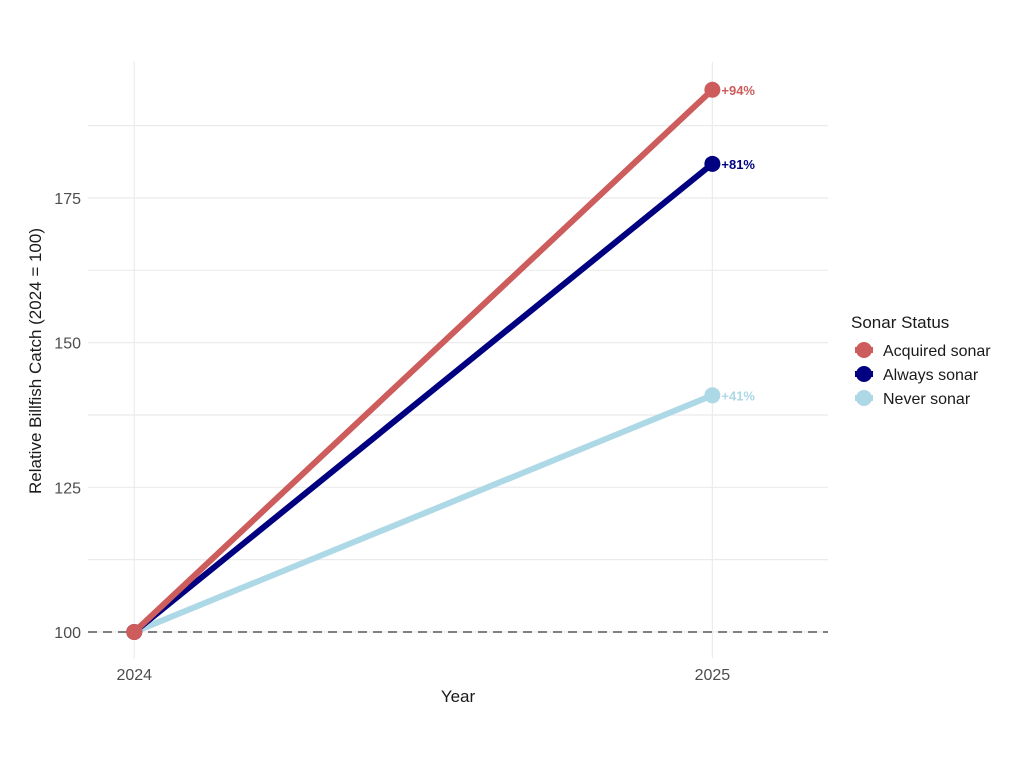 The height and width of the screenshot is (769, 1024). What do you see at coordinates (134, 631) in the screenshot?
I see `point-acquired-sonar-2024-top` at bounding box center [134, 631].